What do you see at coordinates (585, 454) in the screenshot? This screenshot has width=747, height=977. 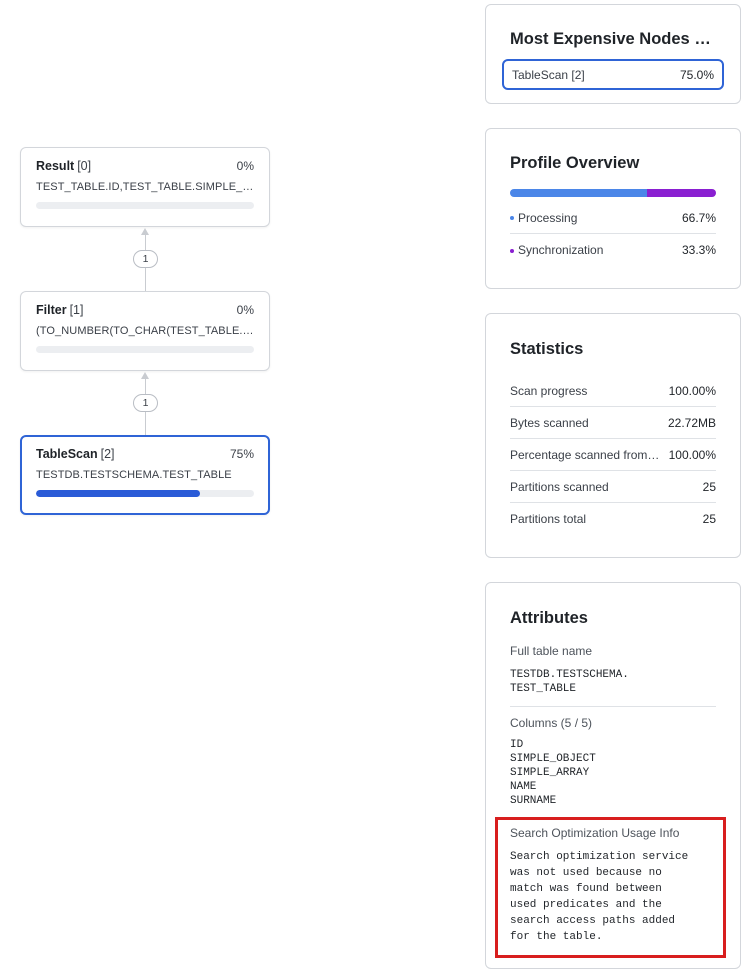 I see `stat-label: Percentage scanned from cache` at bounding box center [585, 454].